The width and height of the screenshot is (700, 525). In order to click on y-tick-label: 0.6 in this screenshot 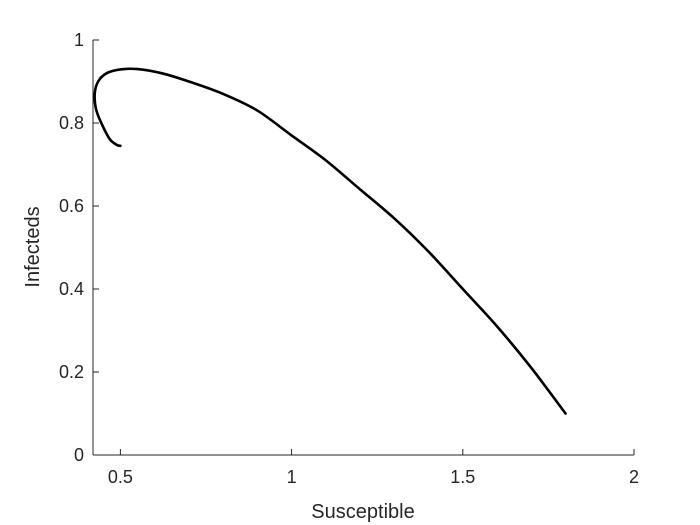, I will do `click(71, 206)`.